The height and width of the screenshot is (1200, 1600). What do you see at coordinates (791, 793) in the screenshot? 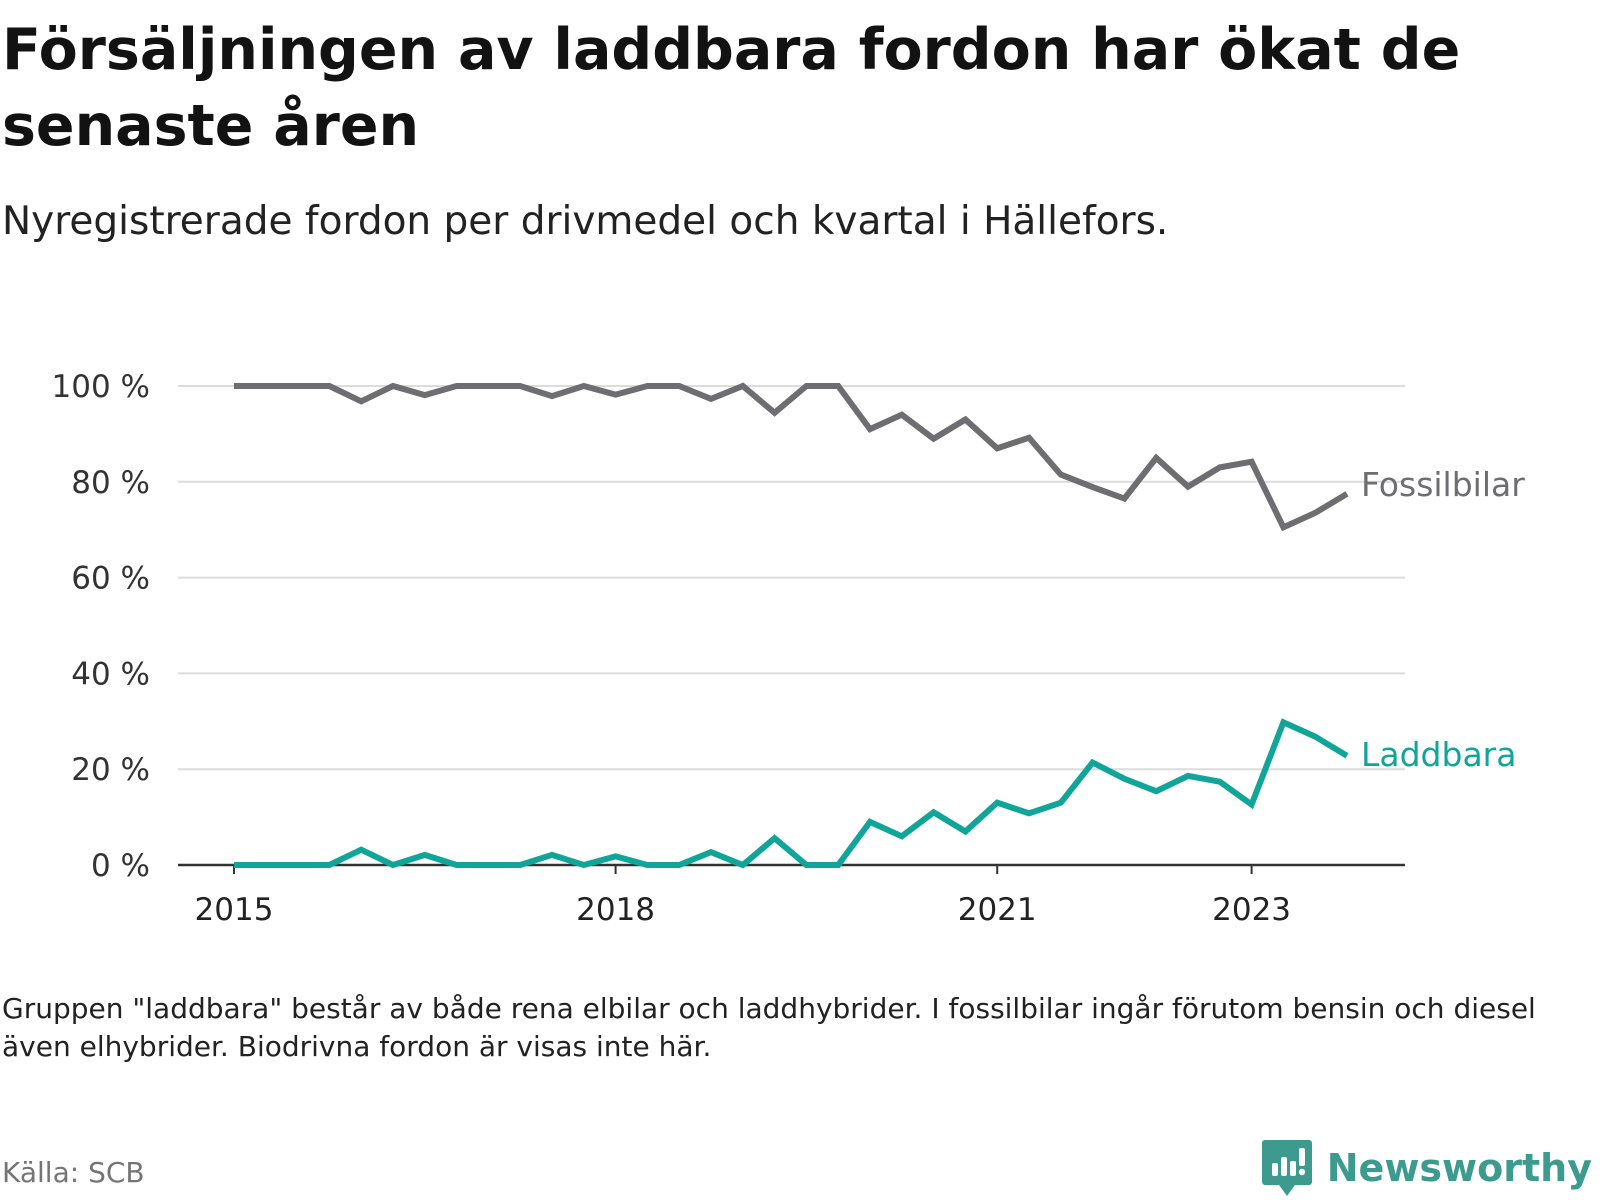
I see `series-line-laddbara` at bounding box center [791, 793].